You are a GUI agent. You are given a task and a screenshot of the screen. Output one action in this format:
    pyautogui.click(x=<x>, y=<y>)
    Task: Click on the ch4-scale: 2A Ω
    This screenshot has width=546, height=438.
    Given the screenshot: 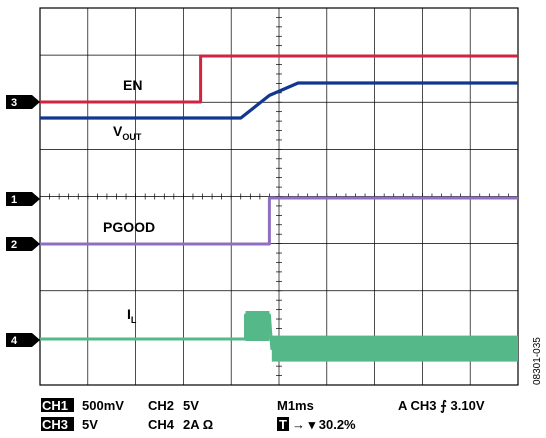 What is the action you would take?
    pyautogui.click(x=198, y=424)
    